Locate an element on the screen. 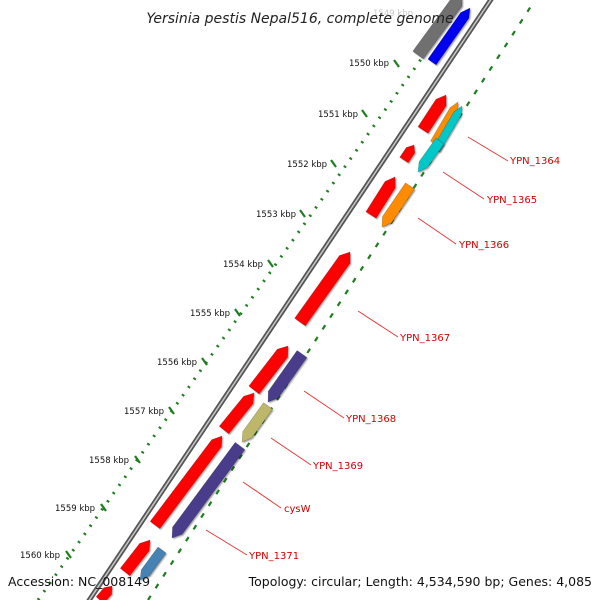 The height and width of the screenshot is (600, 600). ruler-label: 1552 kbp is located at coordinates (307, 165).